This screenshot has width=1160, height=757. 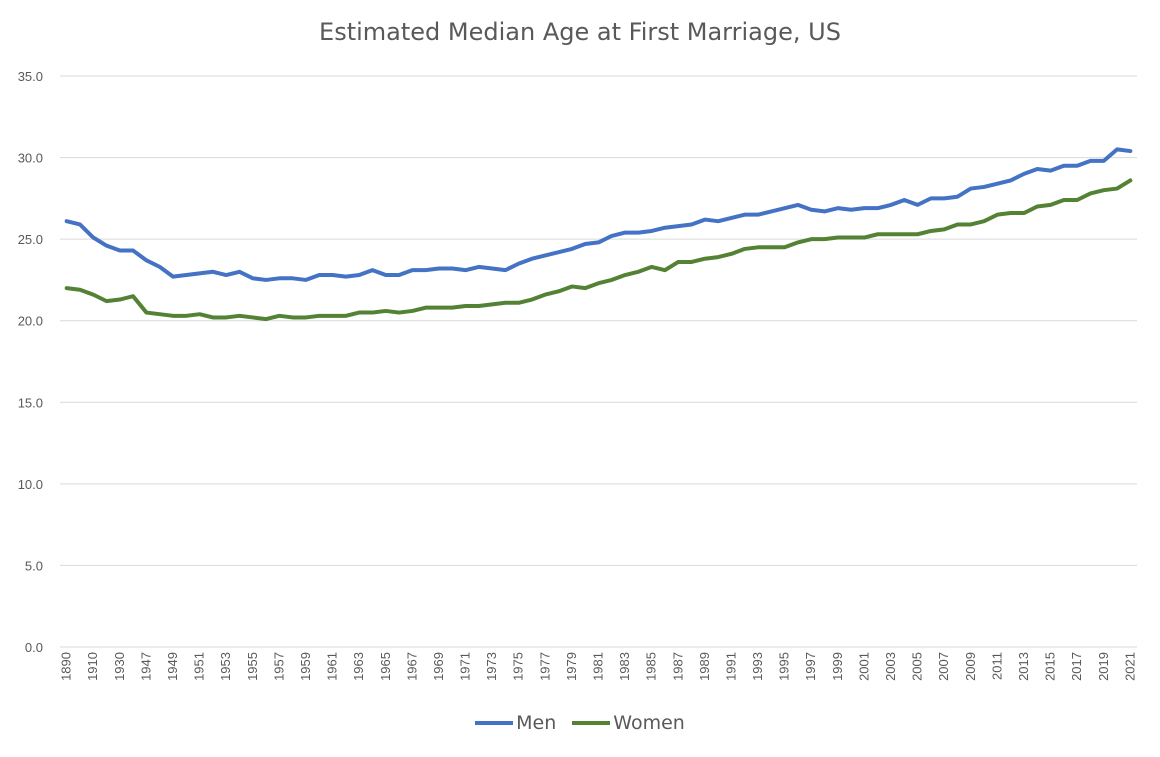 What do you see at coordinates (494, 723) in the screenshot?
I see `legend-swatch-men` at bounding box center [494, 723].